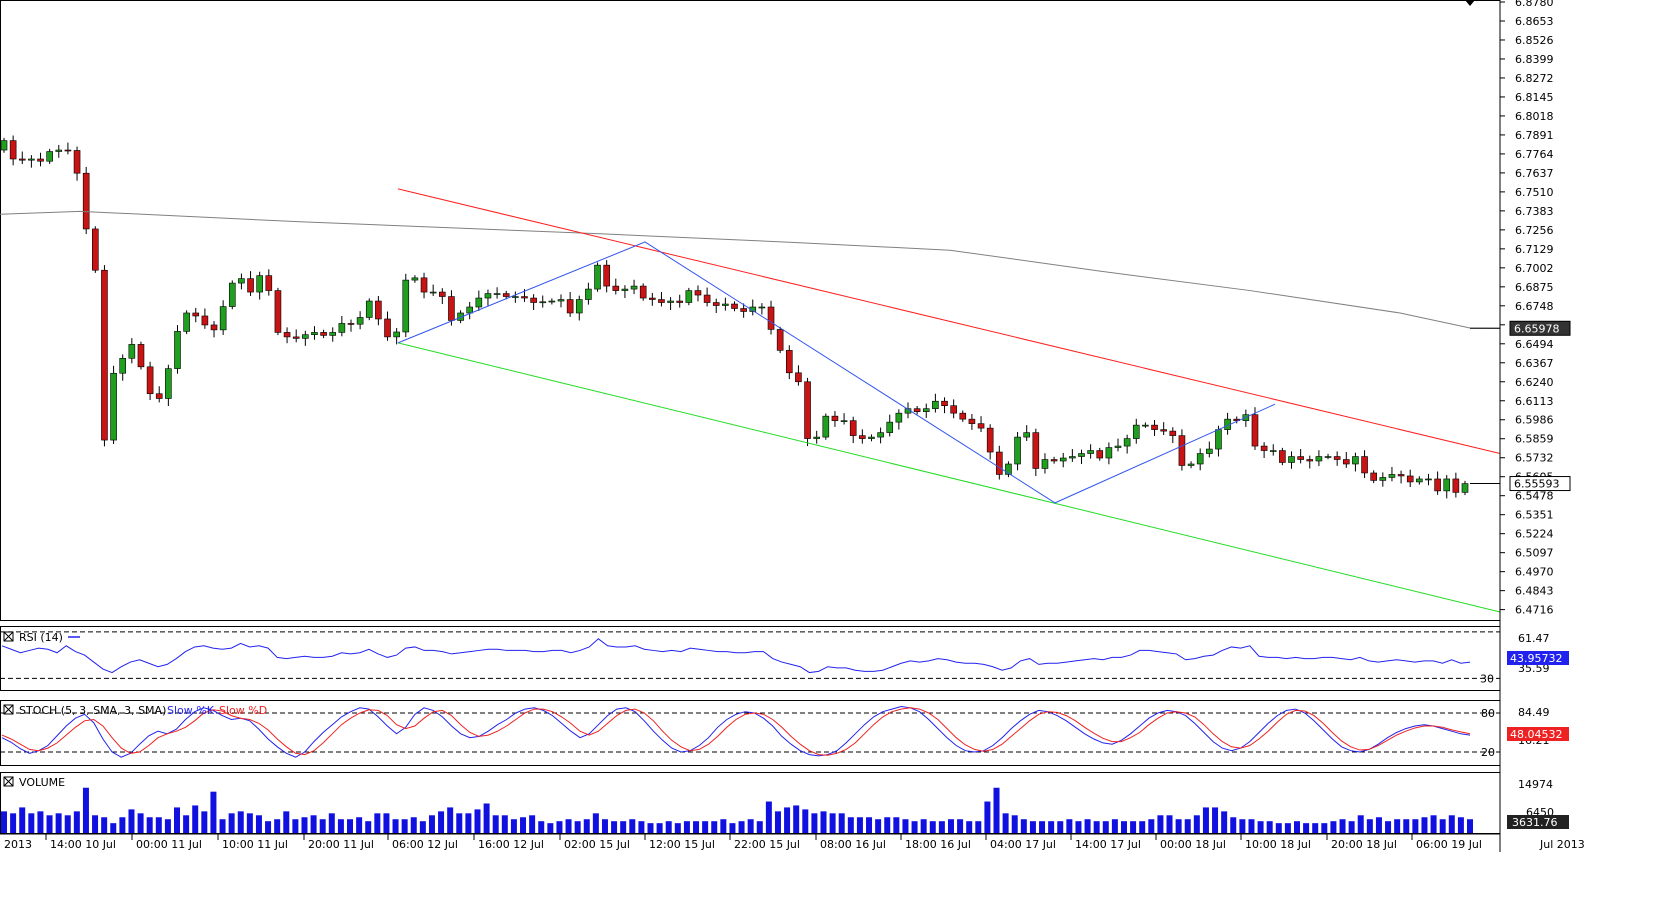 Image resolution: width=1655 pixels, height=897 pixels. Describe the element at coordinates (1534, 268) in the screenshot. I see `price-tick-label: 6.7002` at that location.